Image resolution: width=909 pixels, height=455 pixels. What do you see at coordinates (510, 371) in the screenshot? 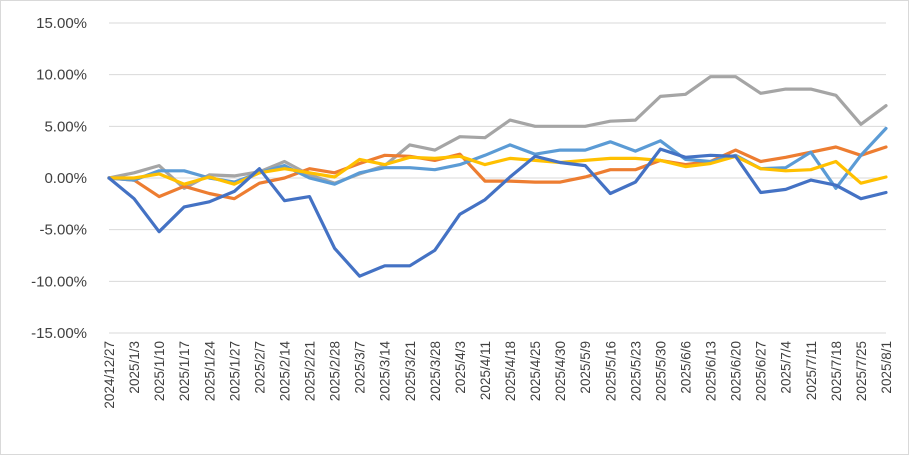
I see `x-tick-label: 2025/4/18` at bounding box center [510, 371].